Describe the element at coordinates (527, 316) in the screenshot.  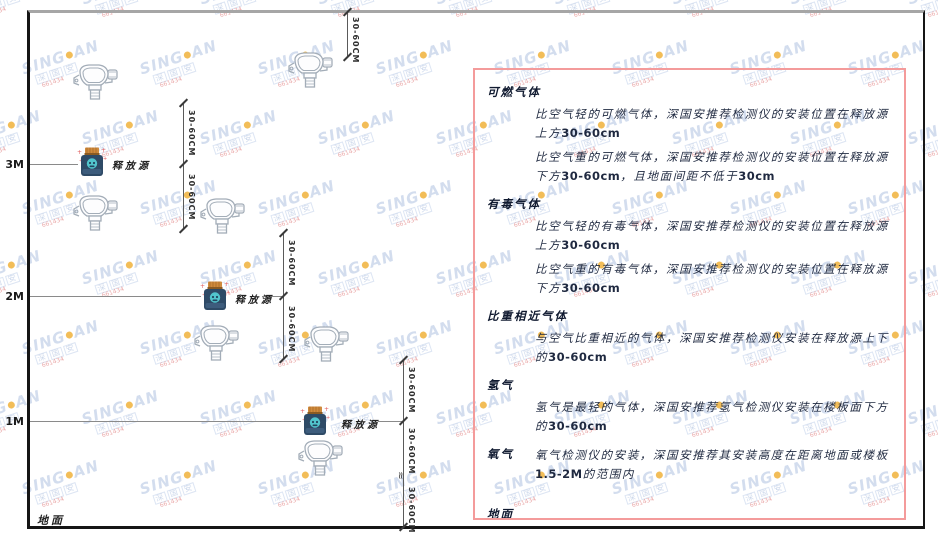
I see `section-heading: 比重相近气体` at that location.